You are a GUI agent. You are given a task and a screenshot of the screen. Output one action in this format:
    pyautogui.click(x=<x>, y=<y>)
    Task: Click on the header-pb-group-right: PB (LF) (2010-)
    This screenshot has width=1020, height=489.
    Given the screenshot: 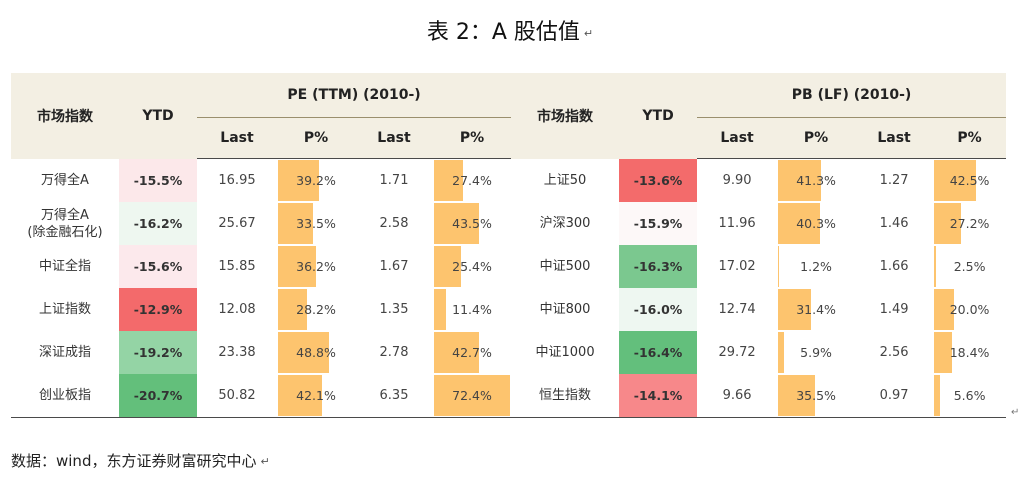 What is the action you would take?
    pyautogui.click(x=852, y=95)
    